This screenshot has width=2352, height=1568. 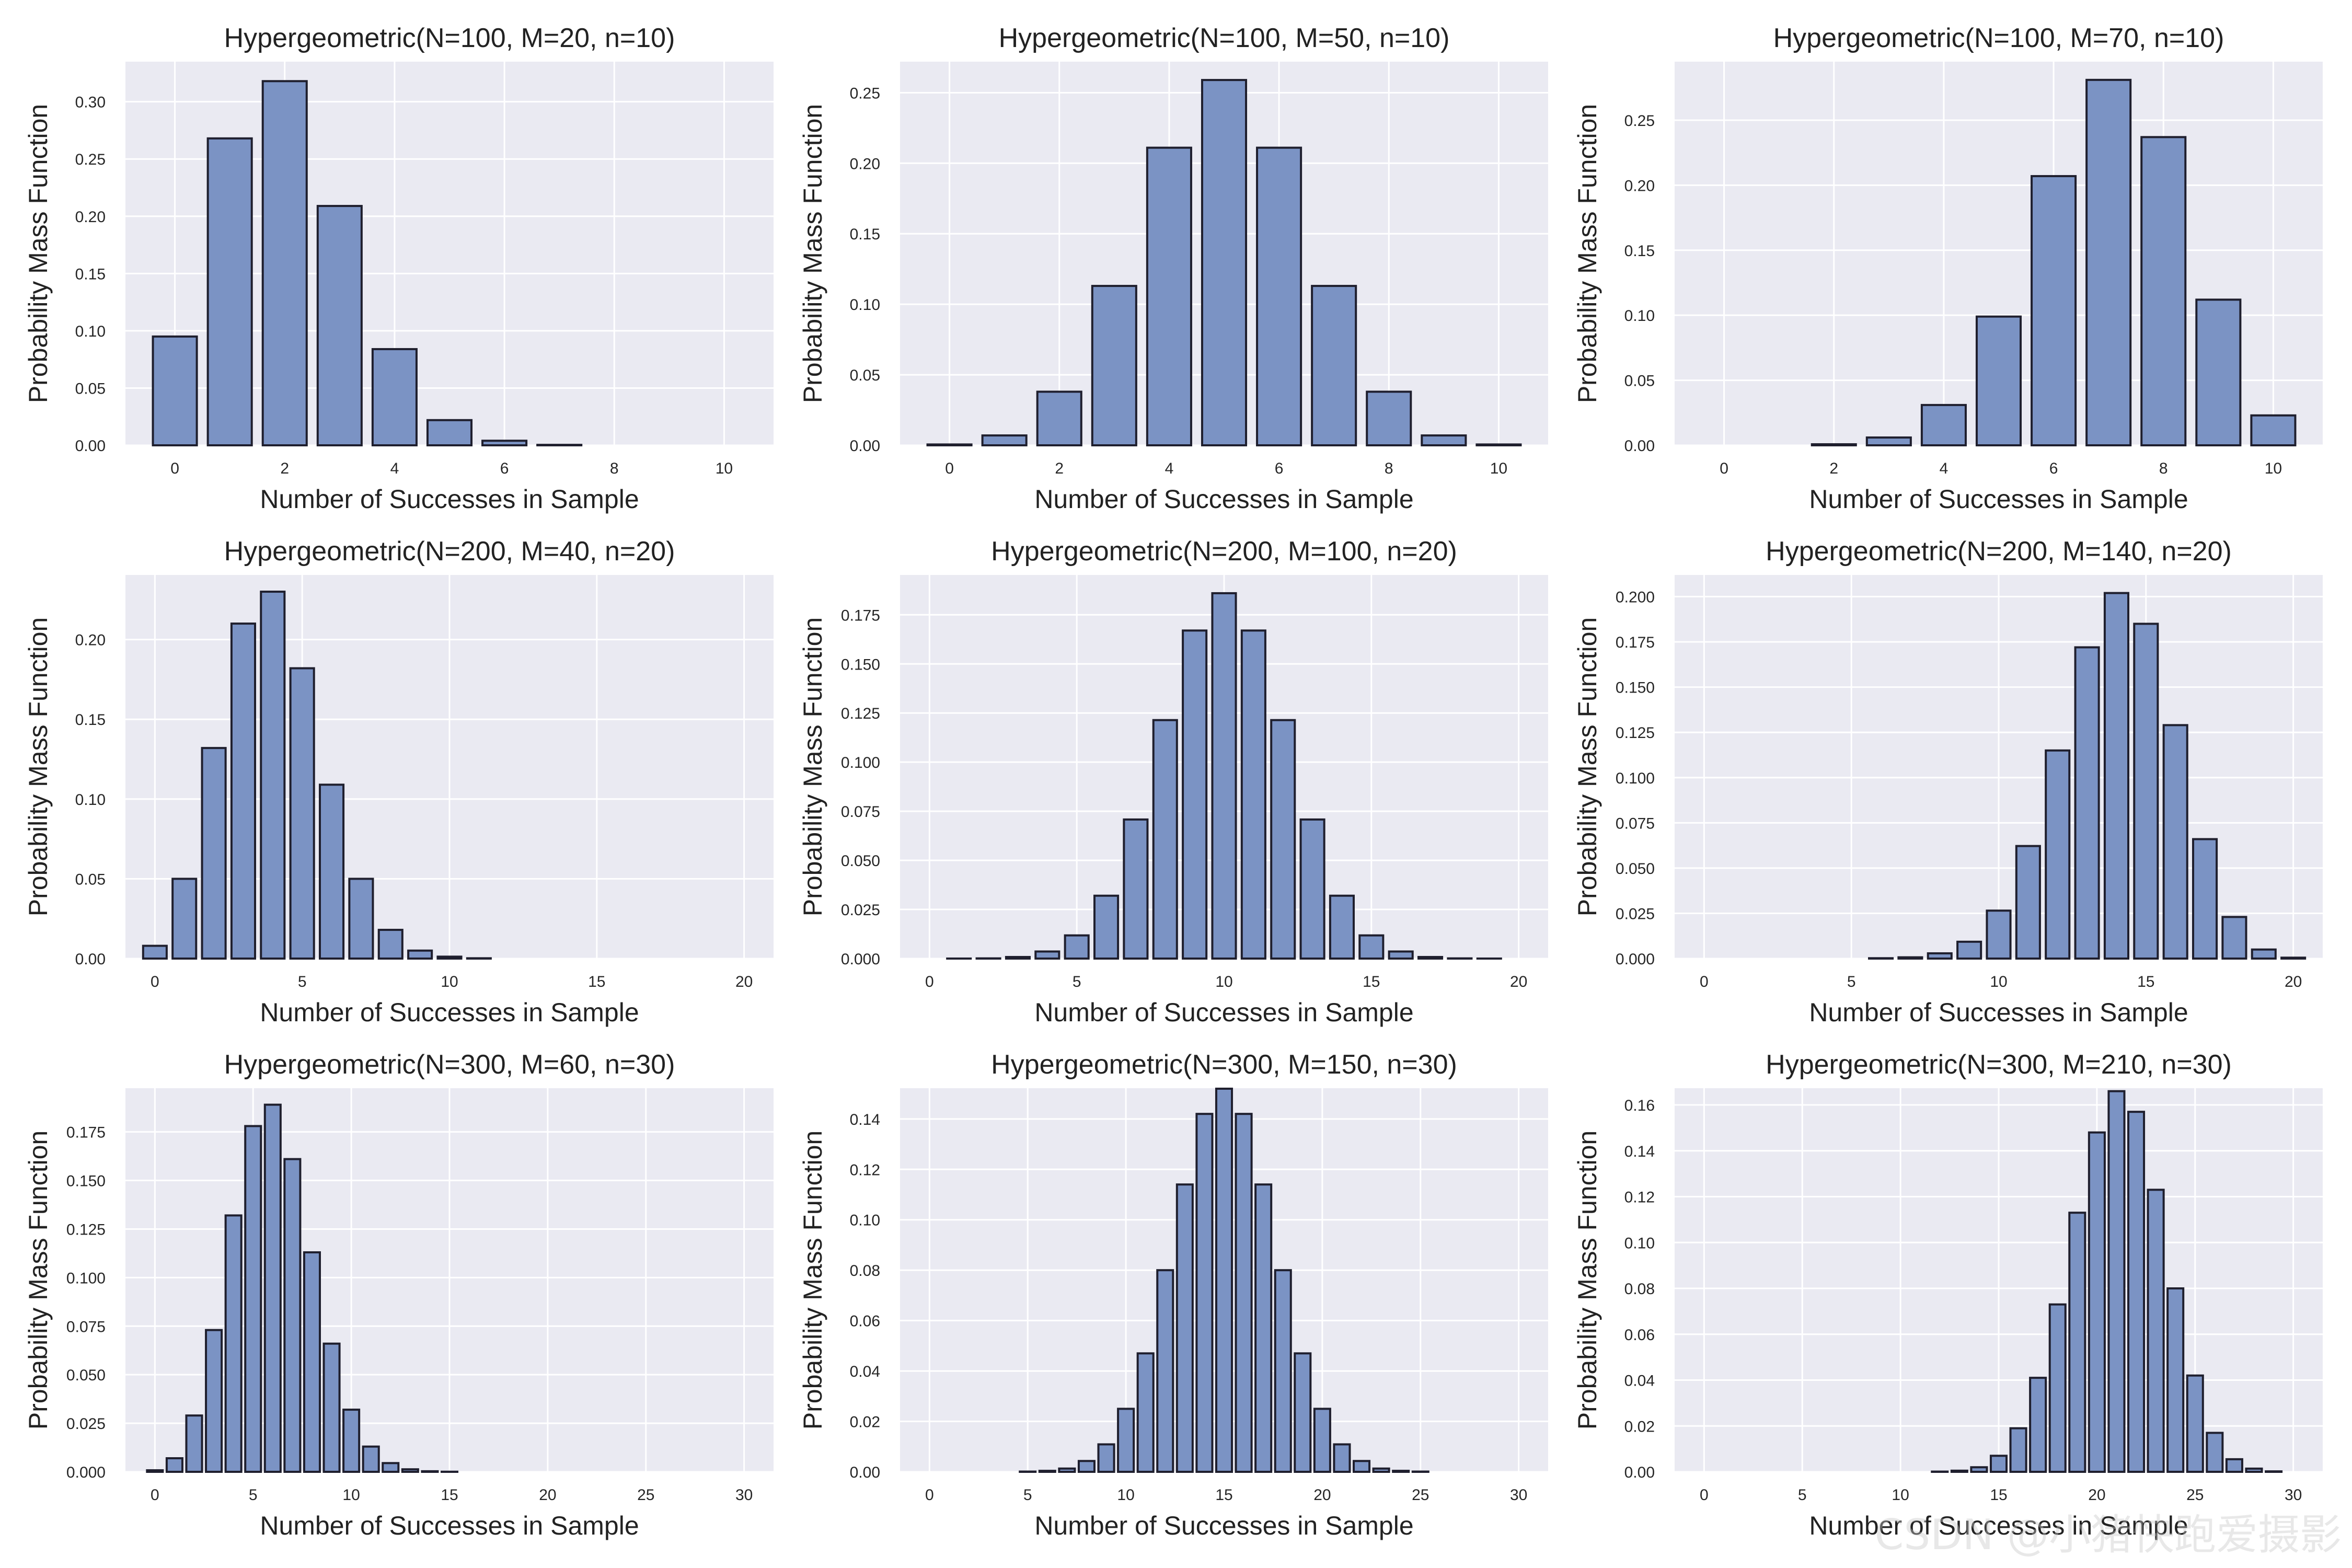 What do you see at coordinates (86, 1326) in the screenshot?
I see `y-tick-label: 0.075` at bounding box center [86, 1326].